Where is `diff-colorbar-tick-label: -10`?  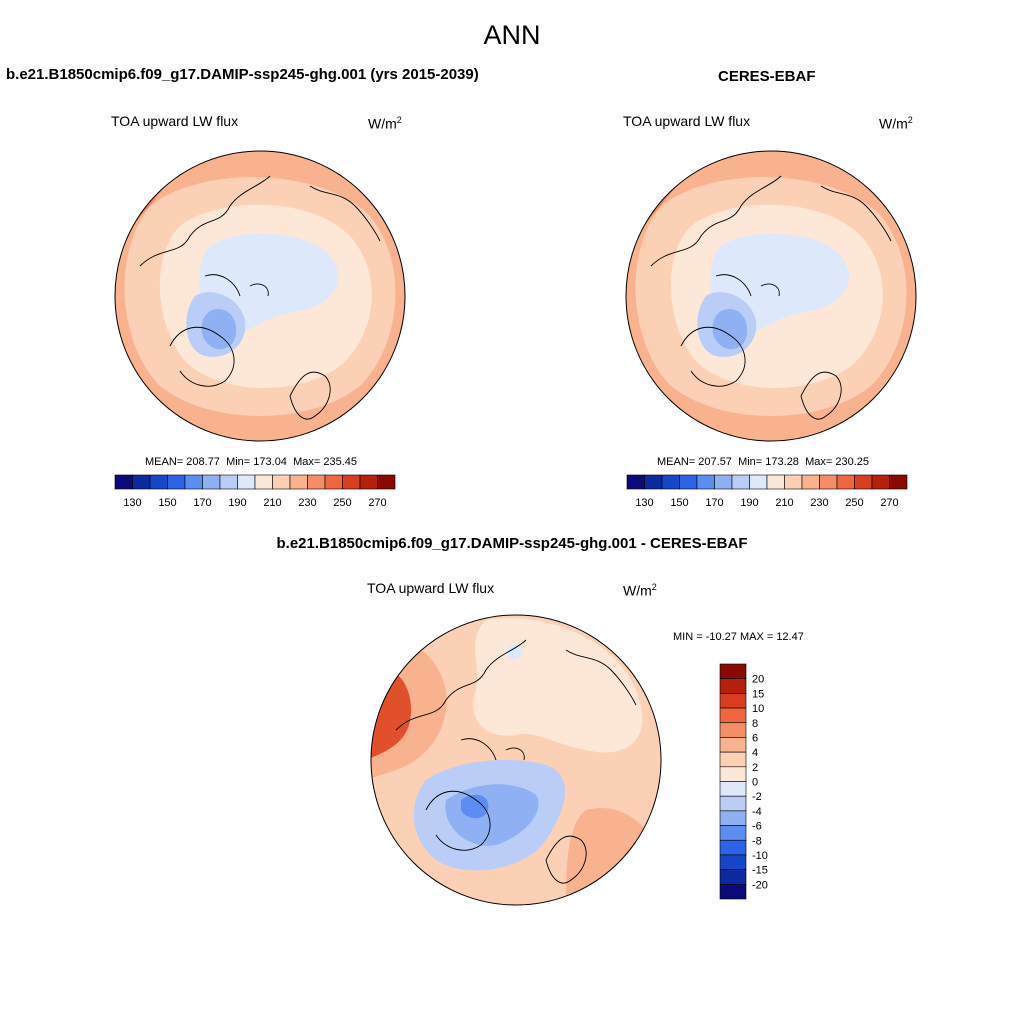
diff-colorbar-tick-label: -10 is located at coordinates (760, 856).